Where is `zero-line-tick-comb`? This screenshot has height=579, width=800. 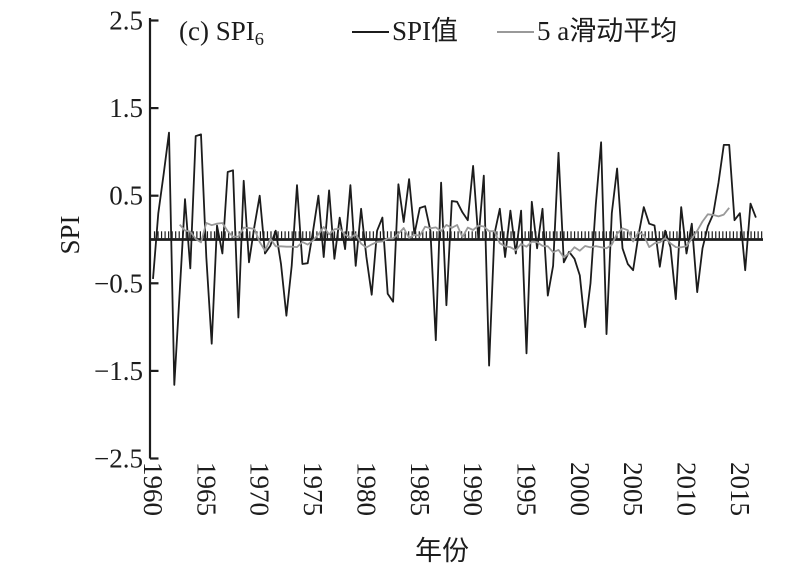 zero-line-tick-comb is located at coordinates (458, 235).